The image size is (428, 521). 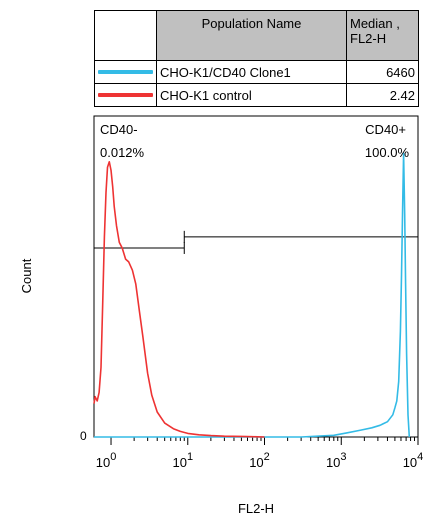 I want to click on legend-header-blank, so click(x=125, y=35).